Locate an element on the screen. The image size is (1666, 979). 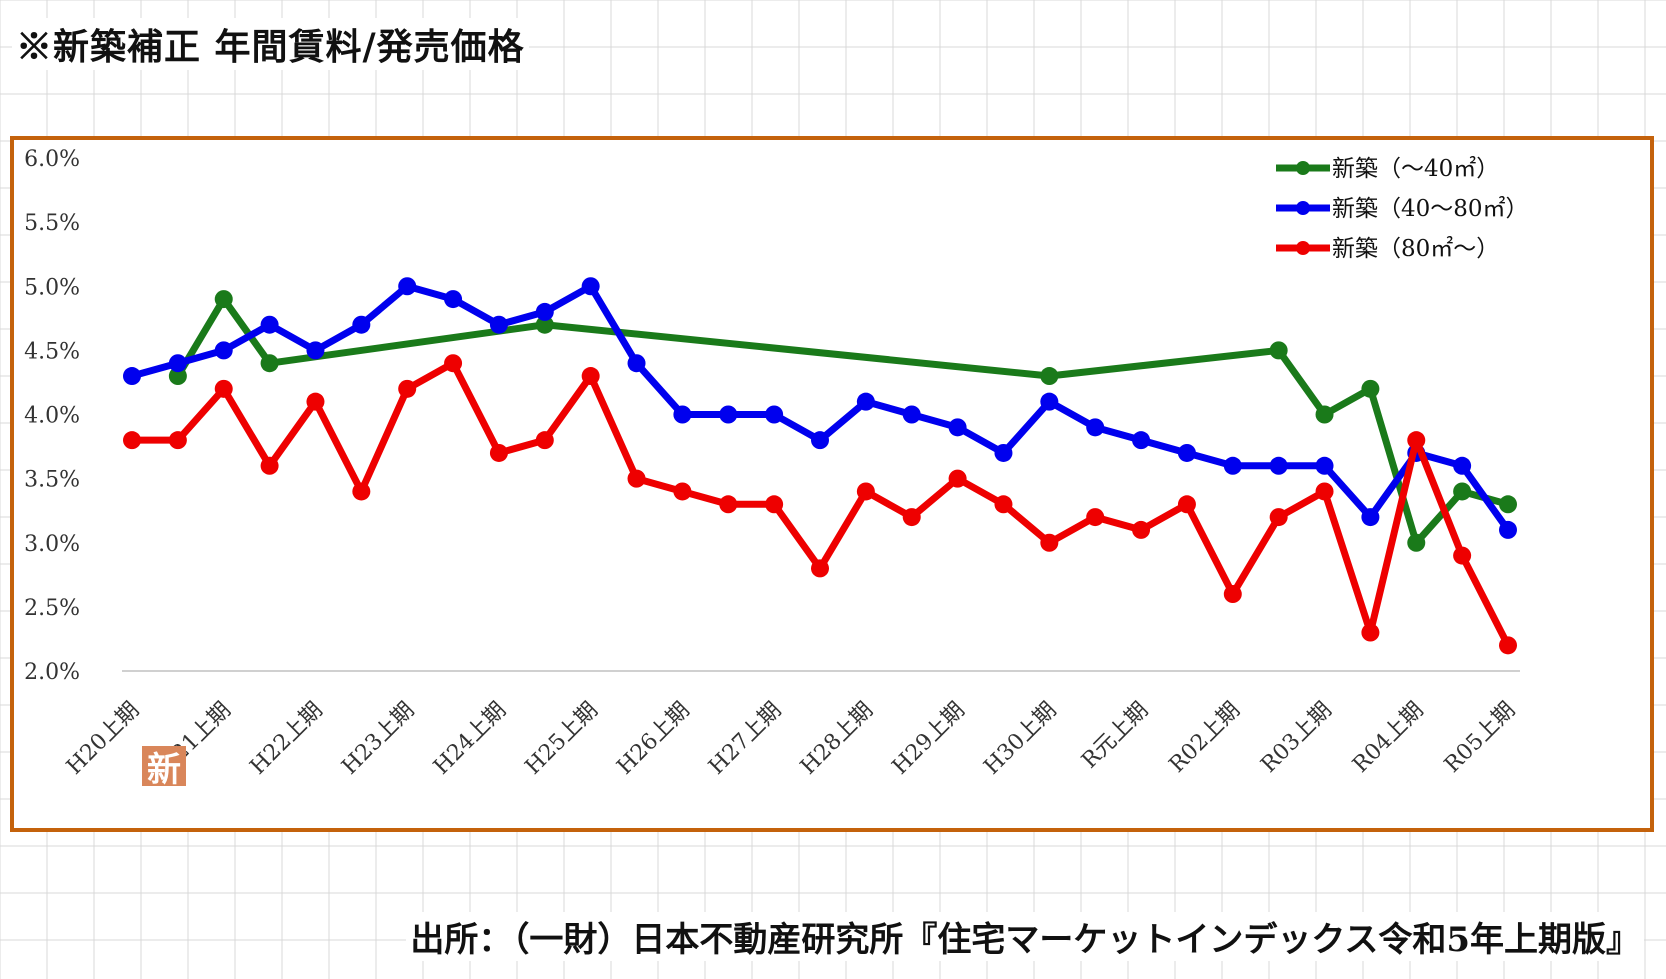
y-tick-label: 3.5% is located at coordinates (52, 480).